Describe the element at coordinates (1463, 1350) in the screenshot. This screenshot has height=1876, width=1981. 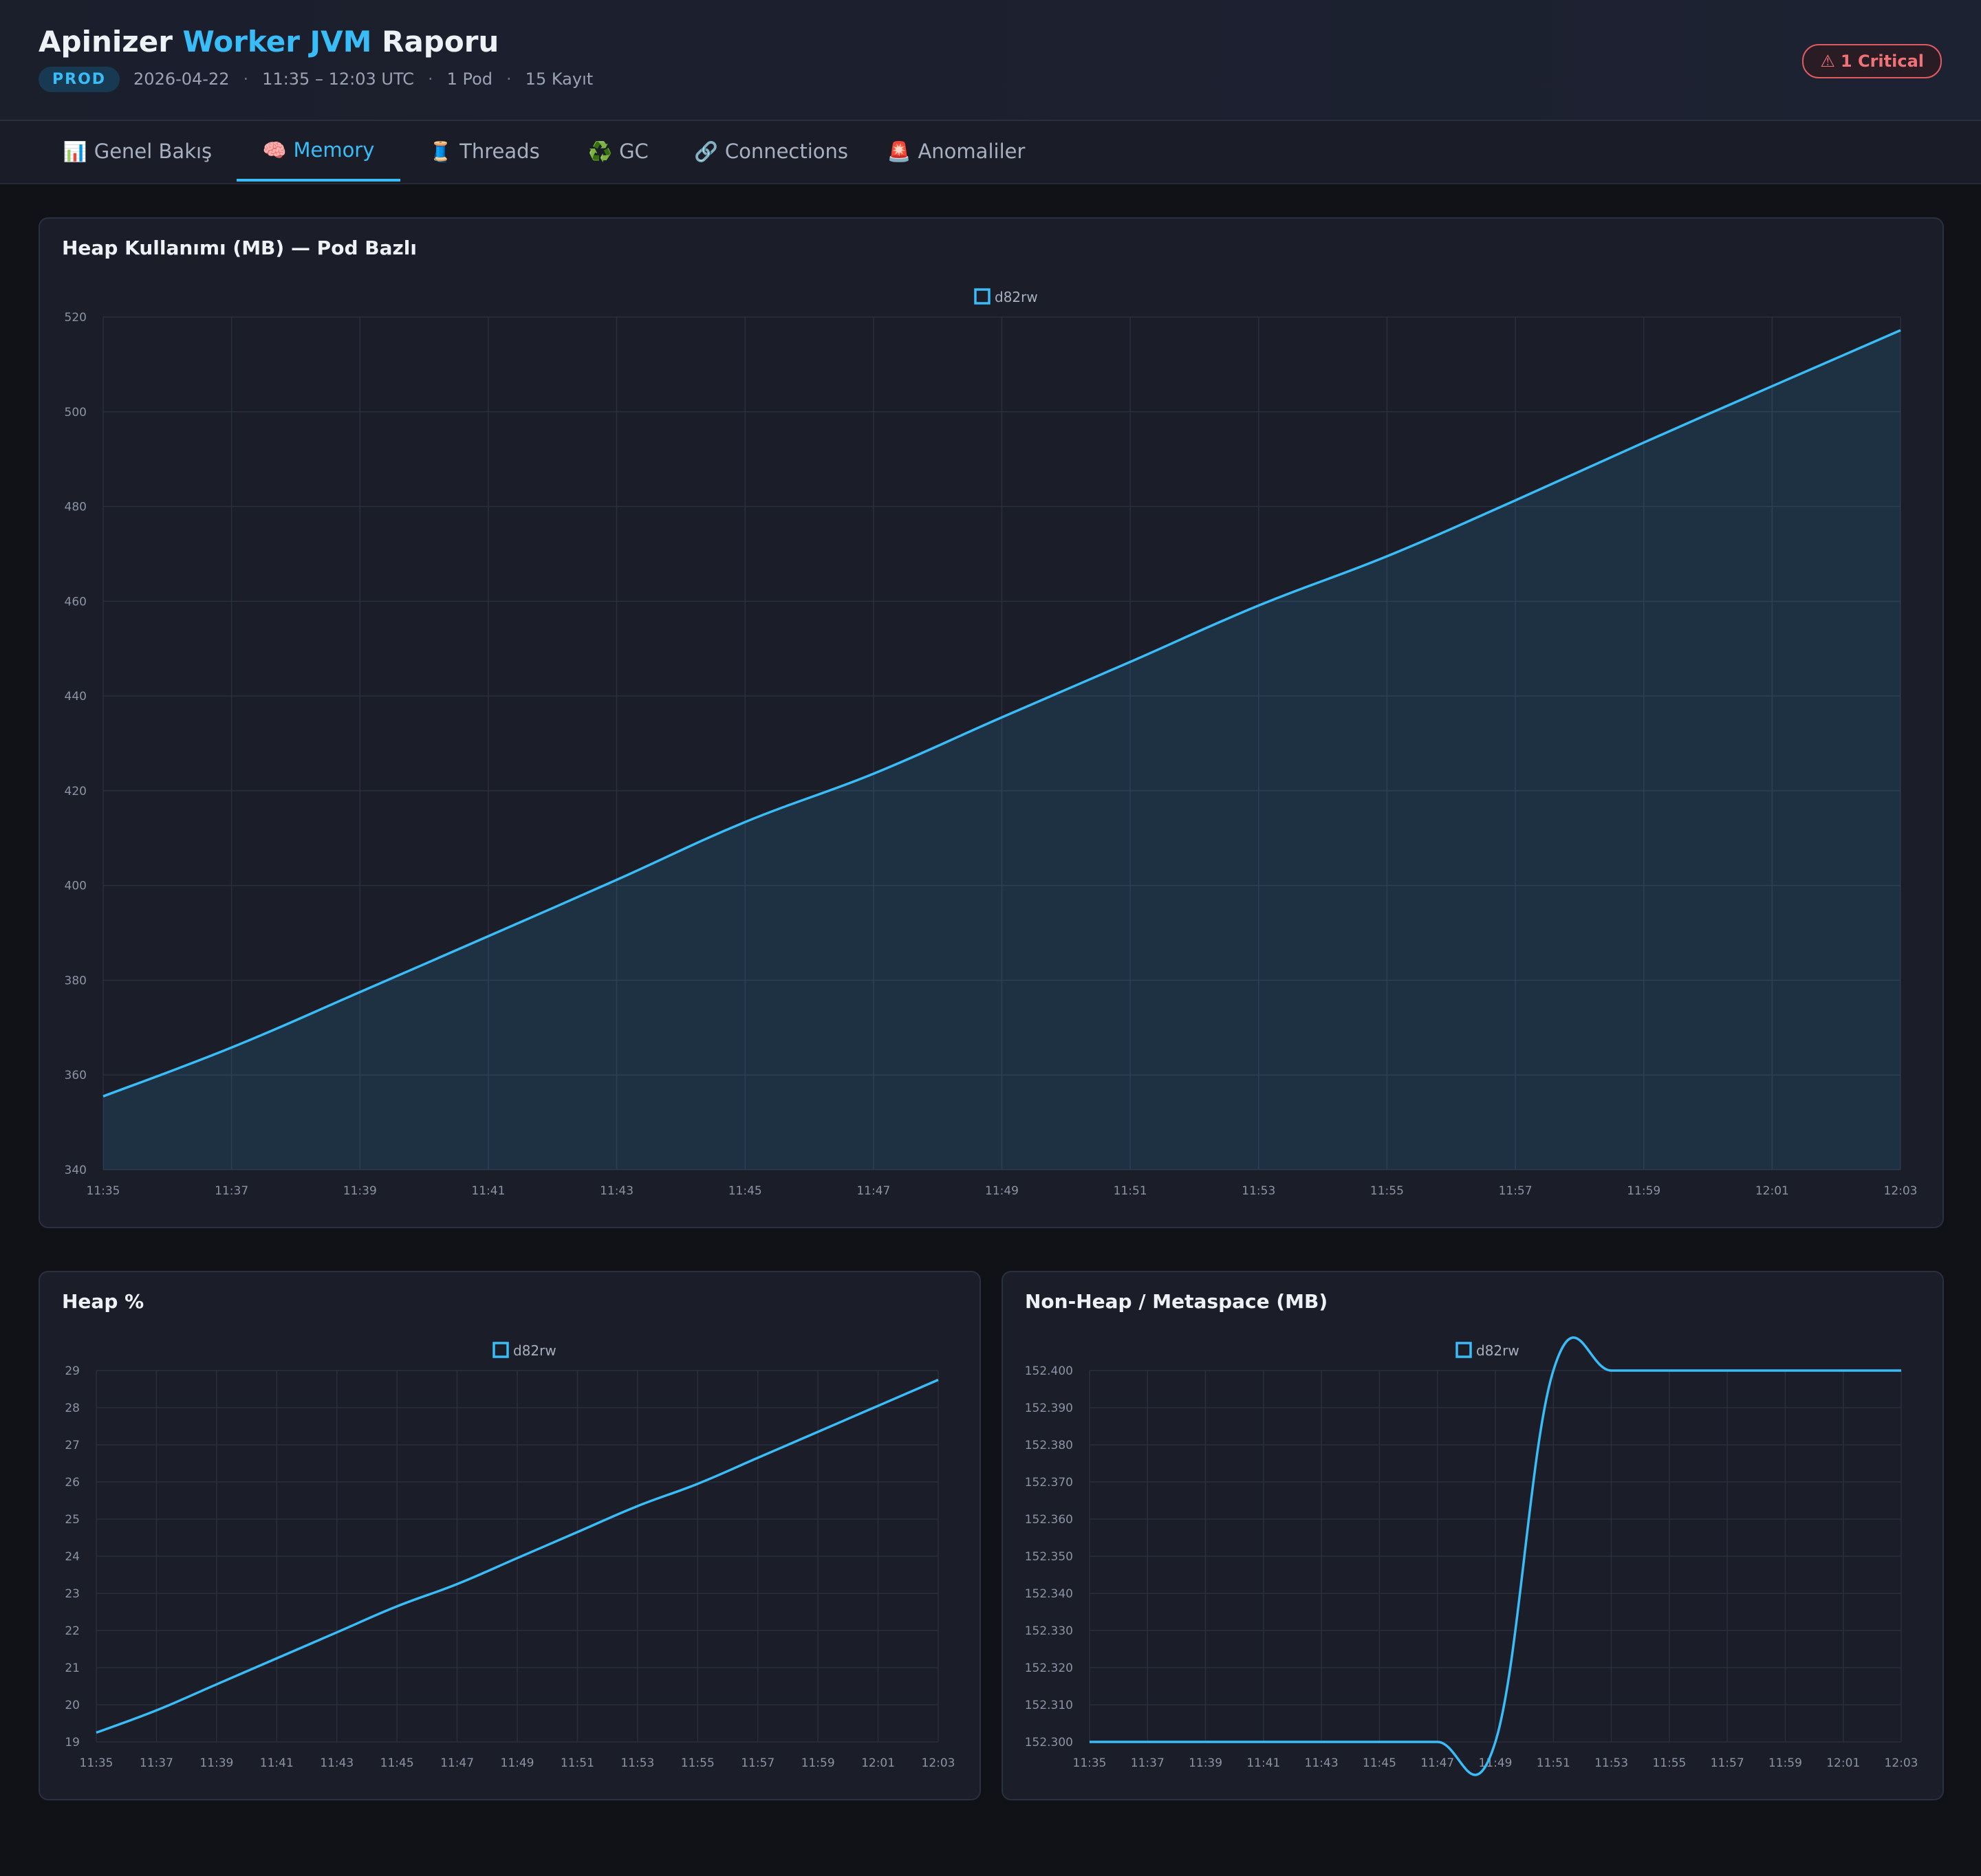
I see `legend-swatch-icon` at that location.